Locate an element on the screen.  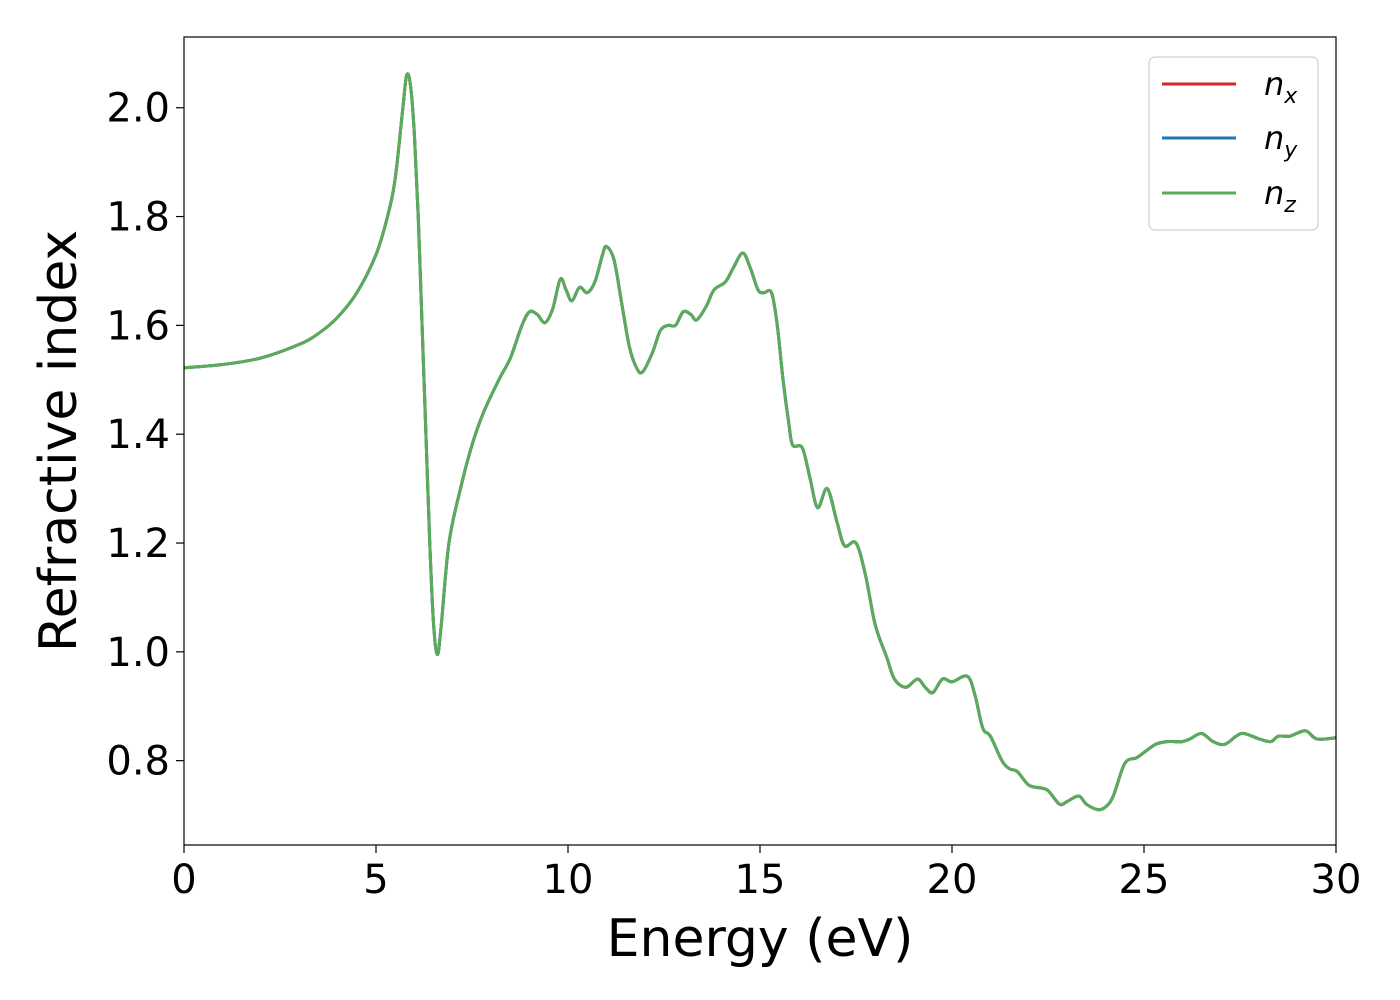
x-axis-title: Energy (eV) is located at coordinates (760, 939).